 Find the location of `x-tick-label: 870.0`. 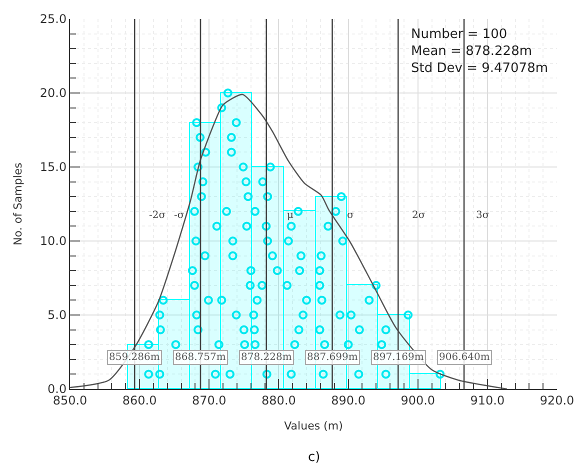

x-tick-label: 870.0 is located at coordinates (209, 400).